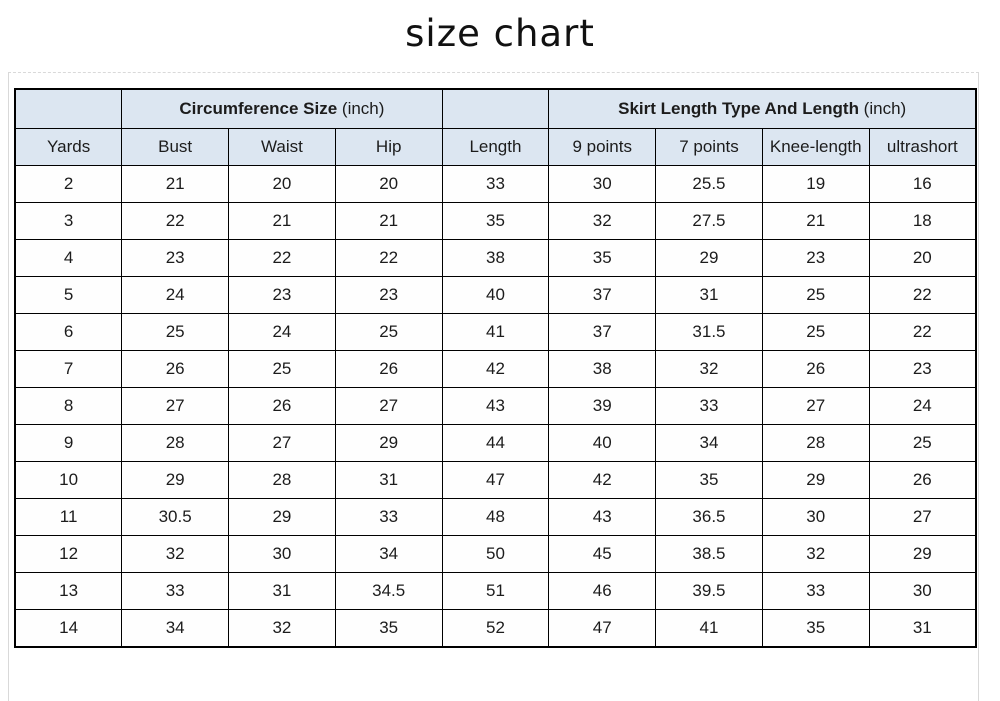 The image size is (1000, 701). What do you see at coordinates (68, 147) in the screenshot?
I see `column-header-yards: Yards` at bounding box center [68, 147].